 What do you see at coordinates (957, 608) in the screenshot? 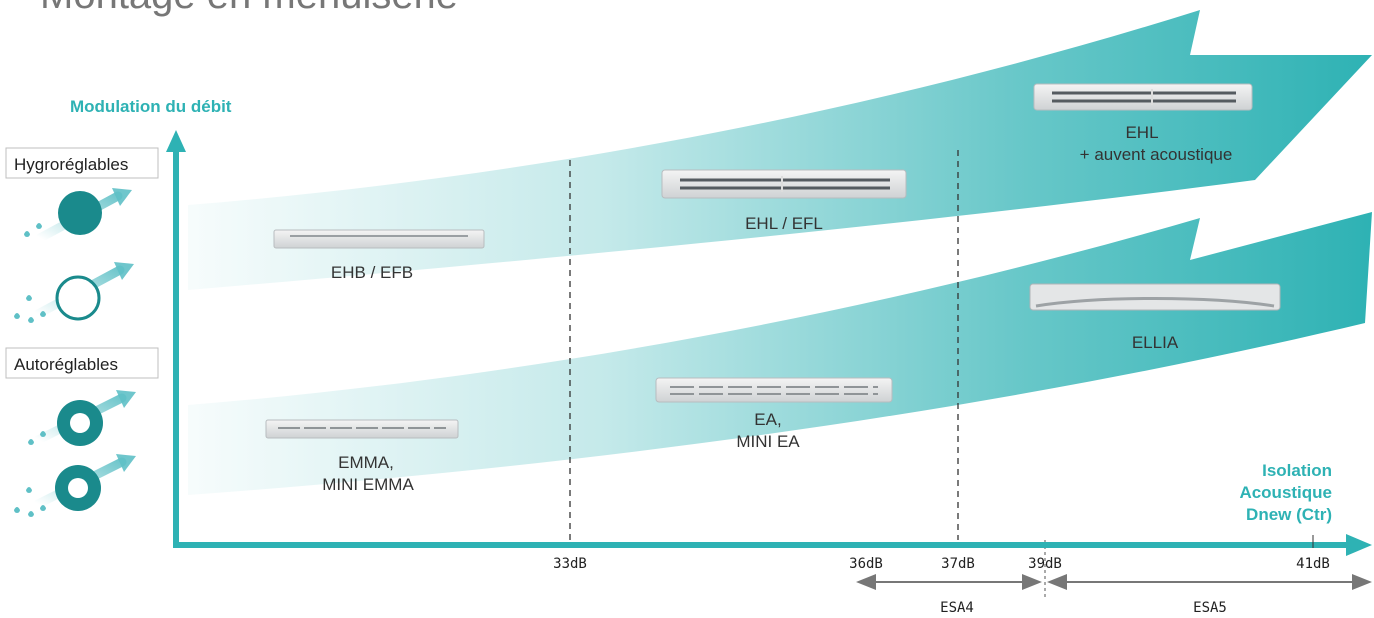
I see `esa4-label: ESA4` at bounding box center [957, 608].